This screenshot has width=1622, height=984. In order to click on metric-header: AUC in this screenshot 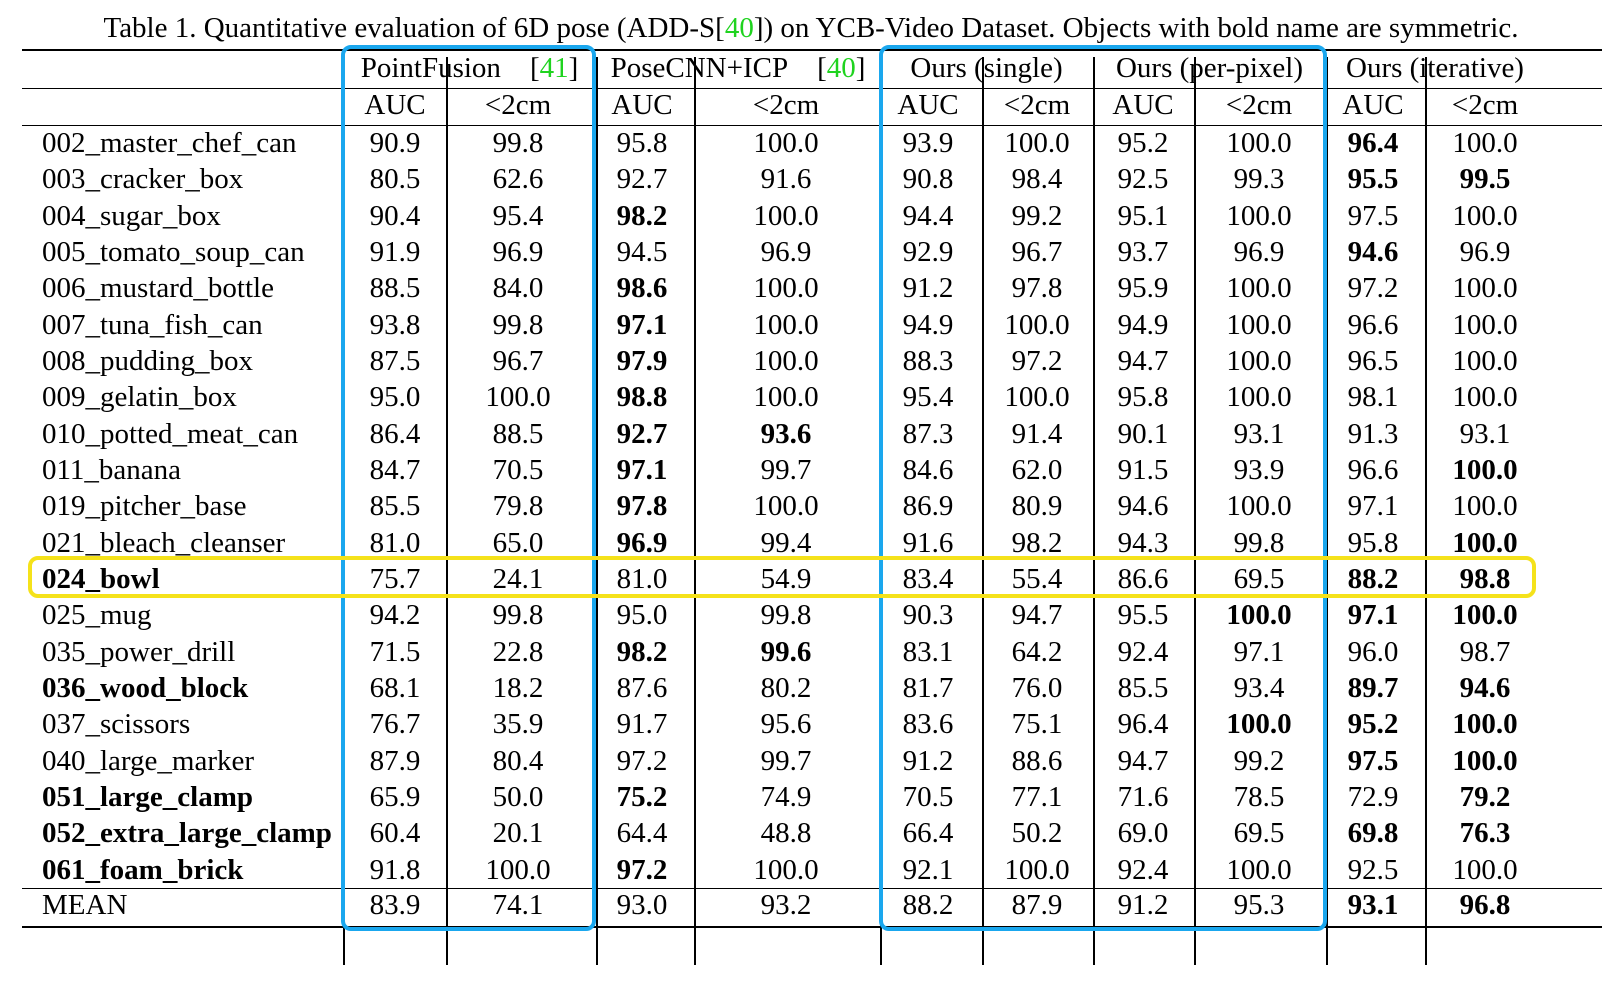, I will do `click(928, 105)`.